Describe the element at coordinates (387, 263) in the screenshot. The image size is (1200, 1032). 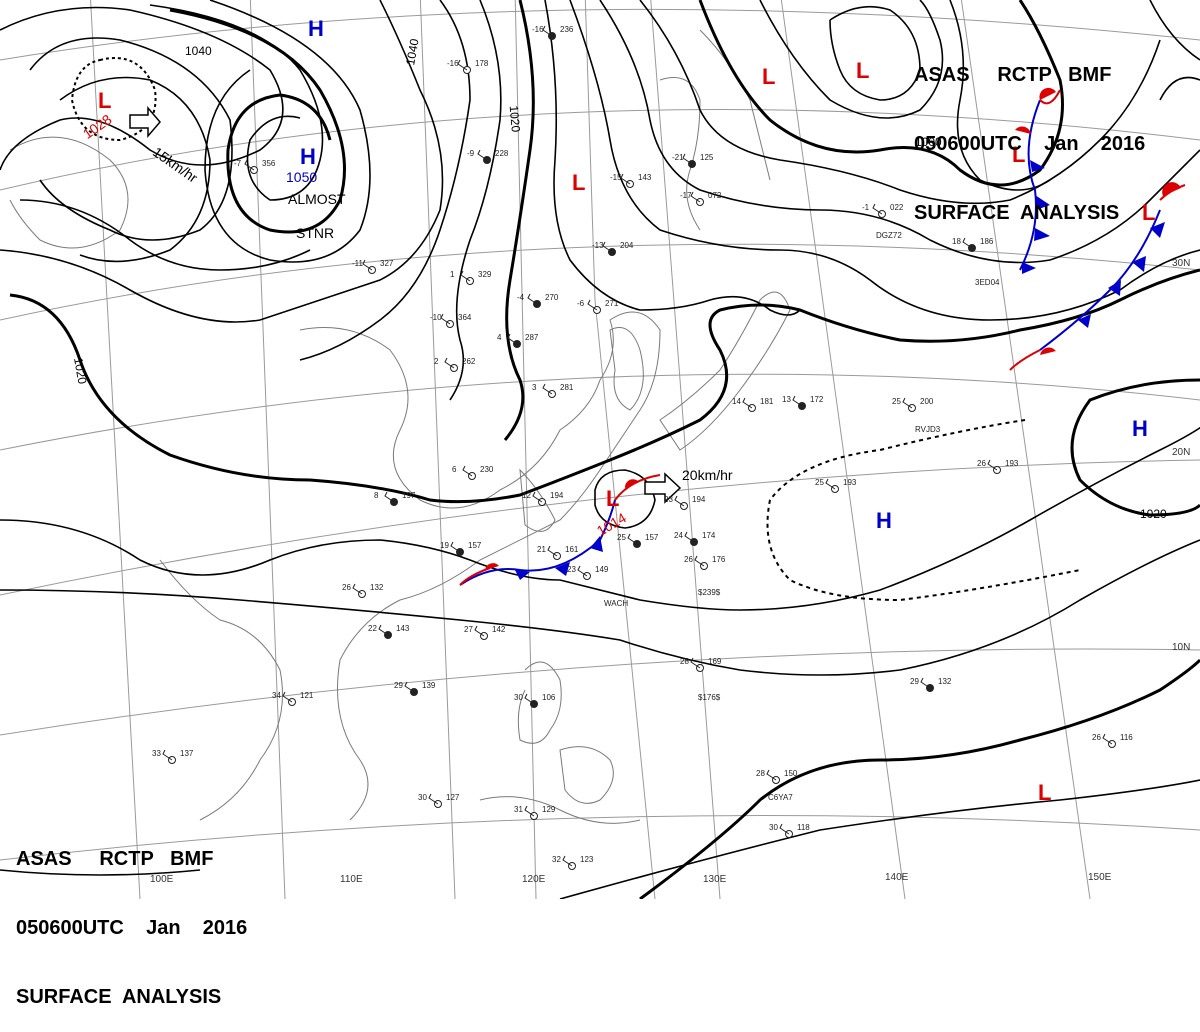
I see `station-pressure: 327` at that location.